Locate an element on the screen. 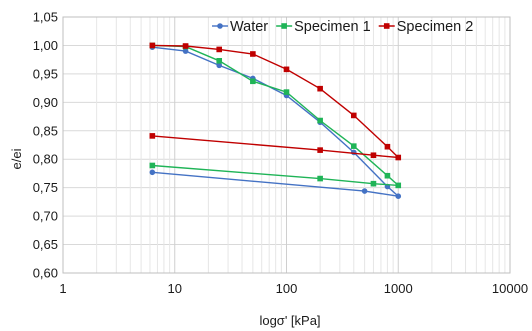 This screenshot has width=532, height=331. legend-item-specimen-2: Specimen 2 is located at coordinates (426, 27).